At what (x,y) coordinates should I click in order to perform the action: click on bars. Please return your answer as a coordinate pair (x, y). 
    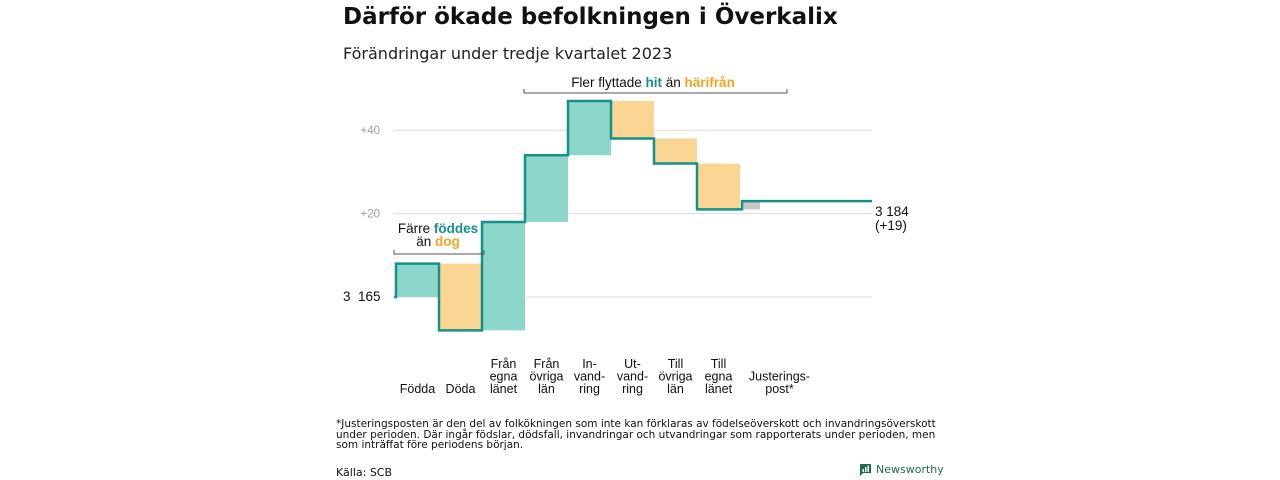
    Looking at the image, I should click on (578, 216).